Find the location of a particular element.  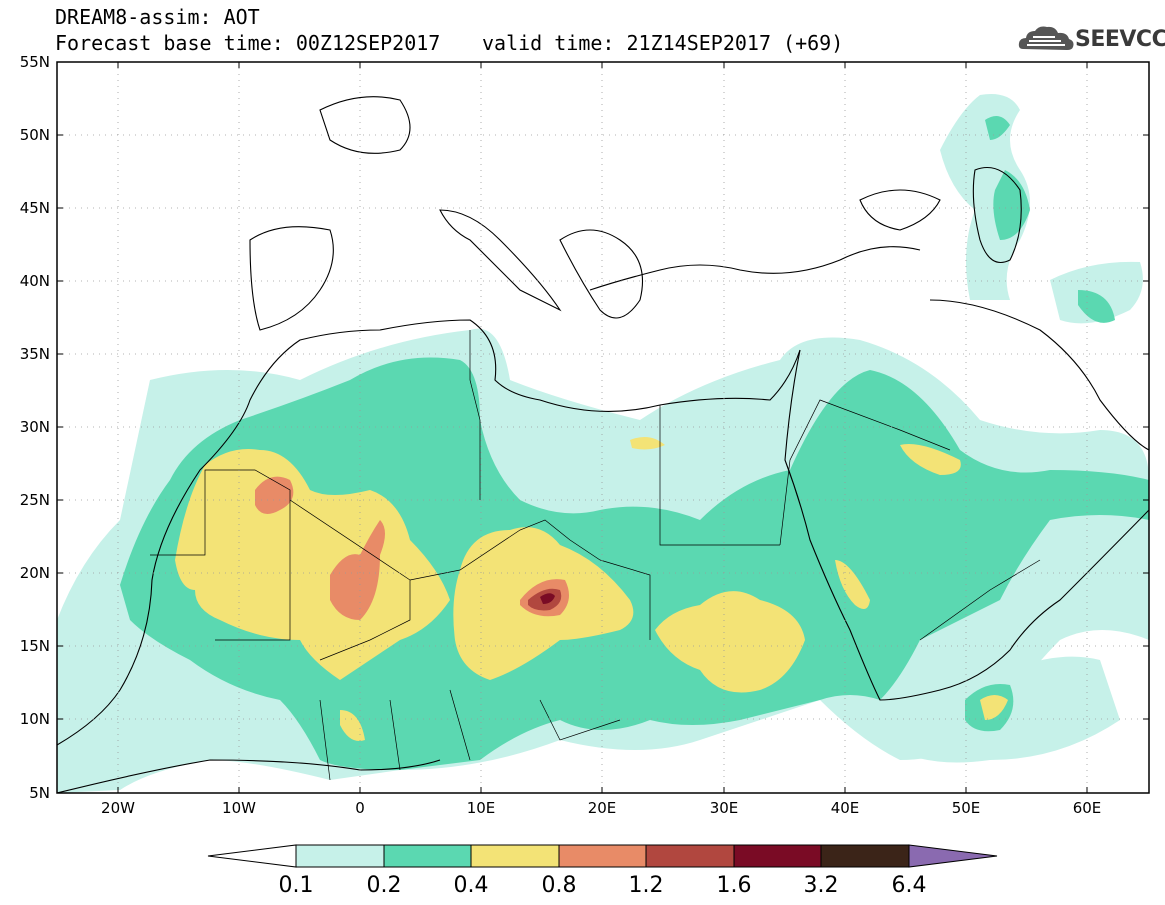

lat-label: 35N is located at coordinates (34, 354).